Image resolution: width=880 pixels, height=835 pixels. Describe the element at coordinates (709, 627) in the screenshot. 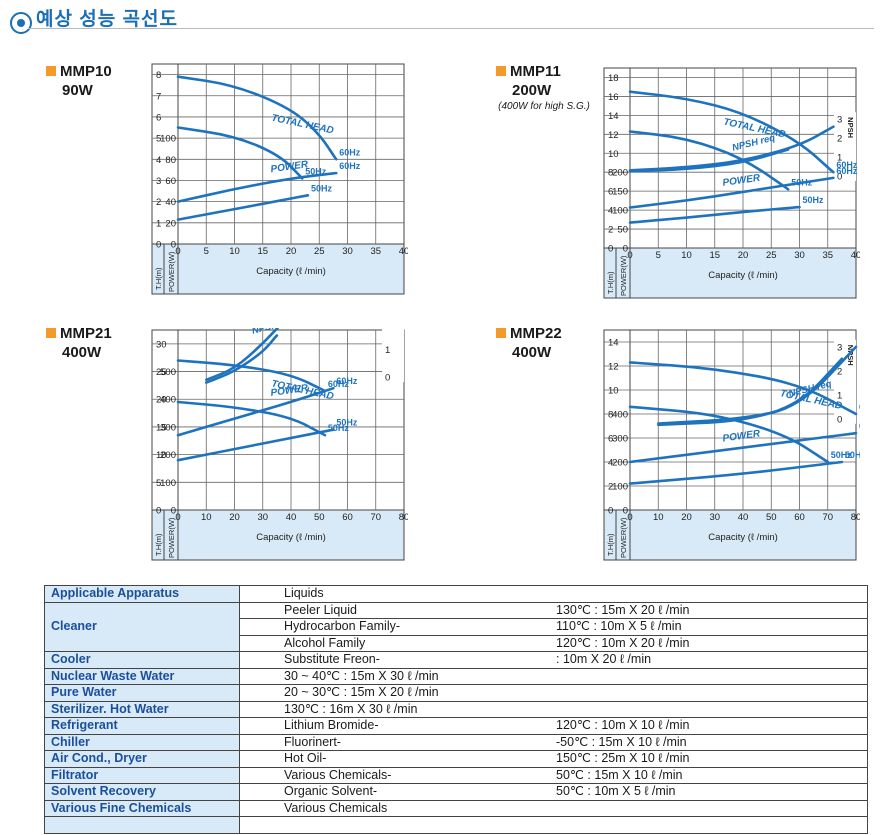

I see `table-cell-condition: 110℃ : 10m X 5 ℓ /min` at that location.